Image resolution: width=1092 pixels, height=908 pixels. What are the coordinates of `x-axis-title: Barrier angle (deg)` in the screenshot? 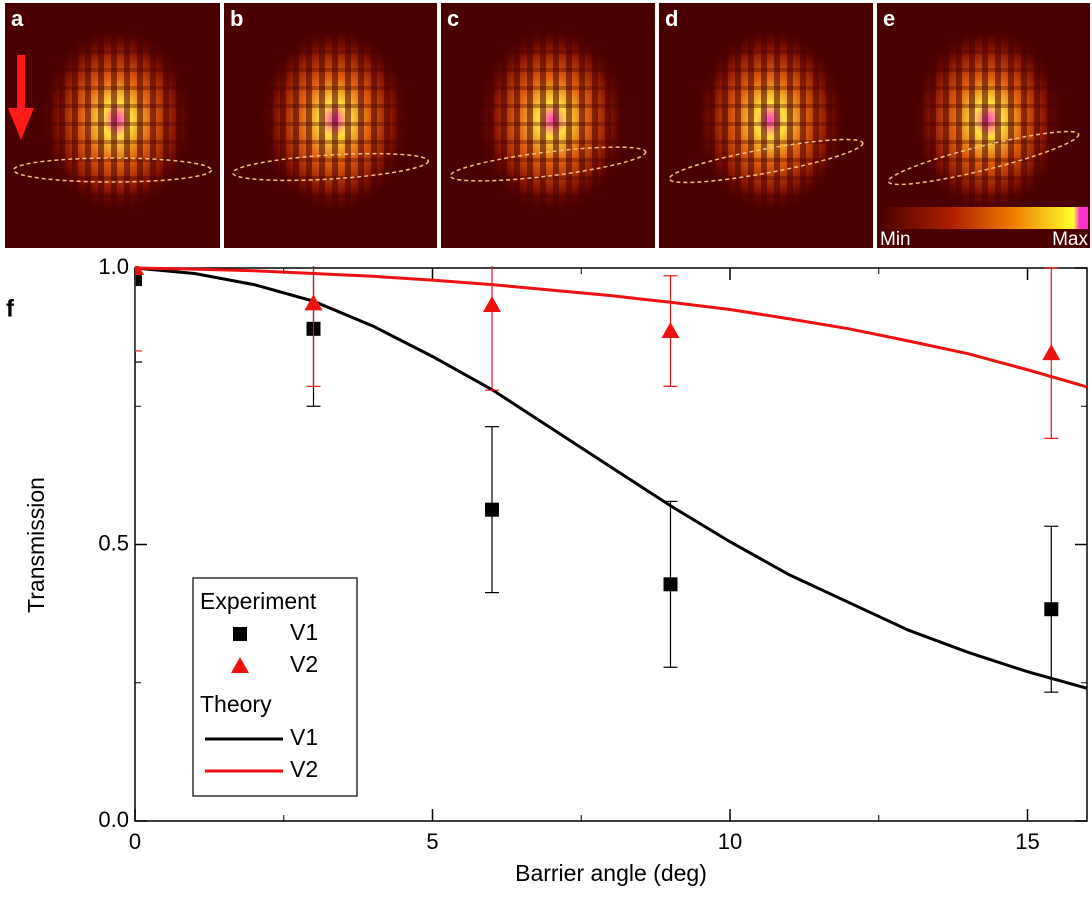 It's located at (611, 873).